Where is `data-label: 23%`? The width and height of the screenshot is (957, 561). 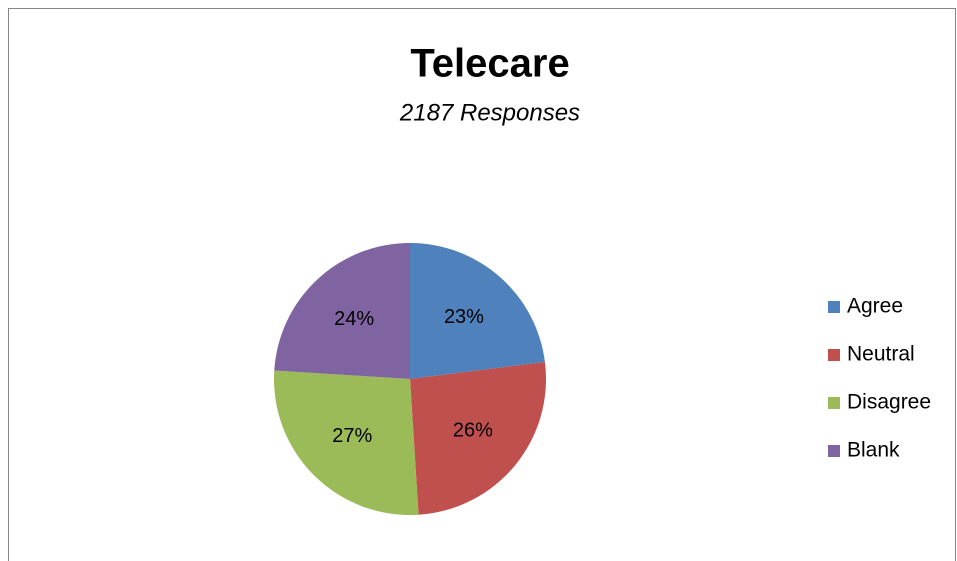
data-label: 23% is located at coordinates (464, 317).